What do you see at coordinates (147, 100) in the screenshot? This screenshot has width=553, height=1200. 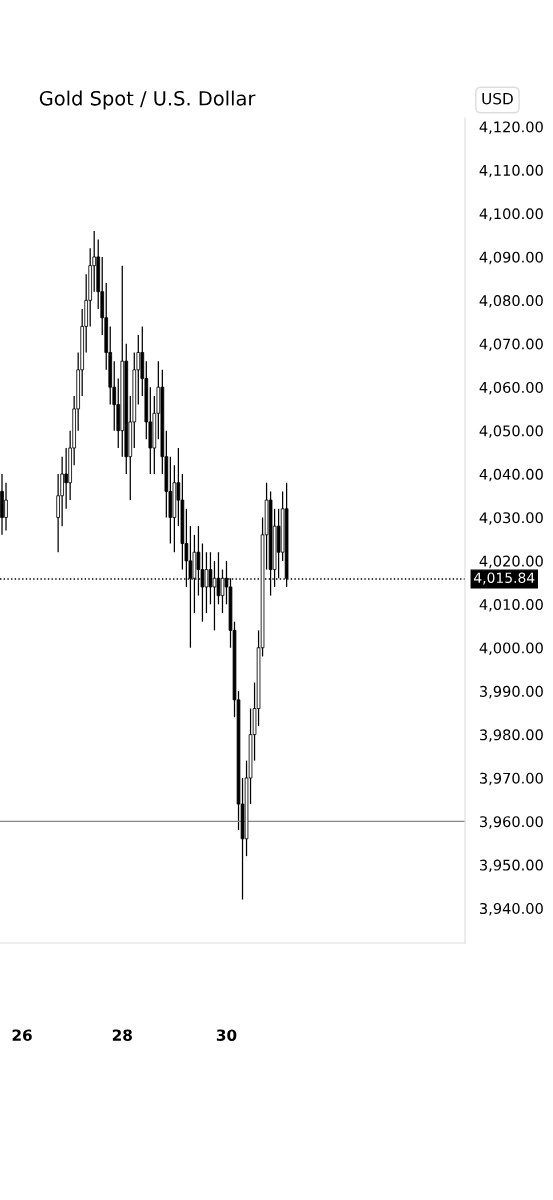 I see `chart-title: Gold Spot / U.S. Dollar` at bounding box center [147, 100].